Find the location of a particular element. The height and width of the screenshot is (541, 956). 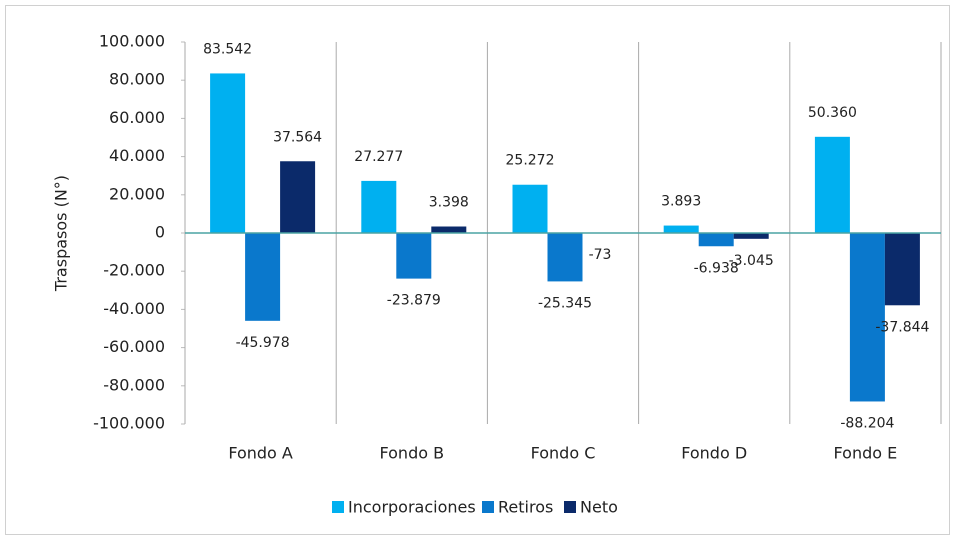

value-label: -37.844 is located at coordinates (902, 327).